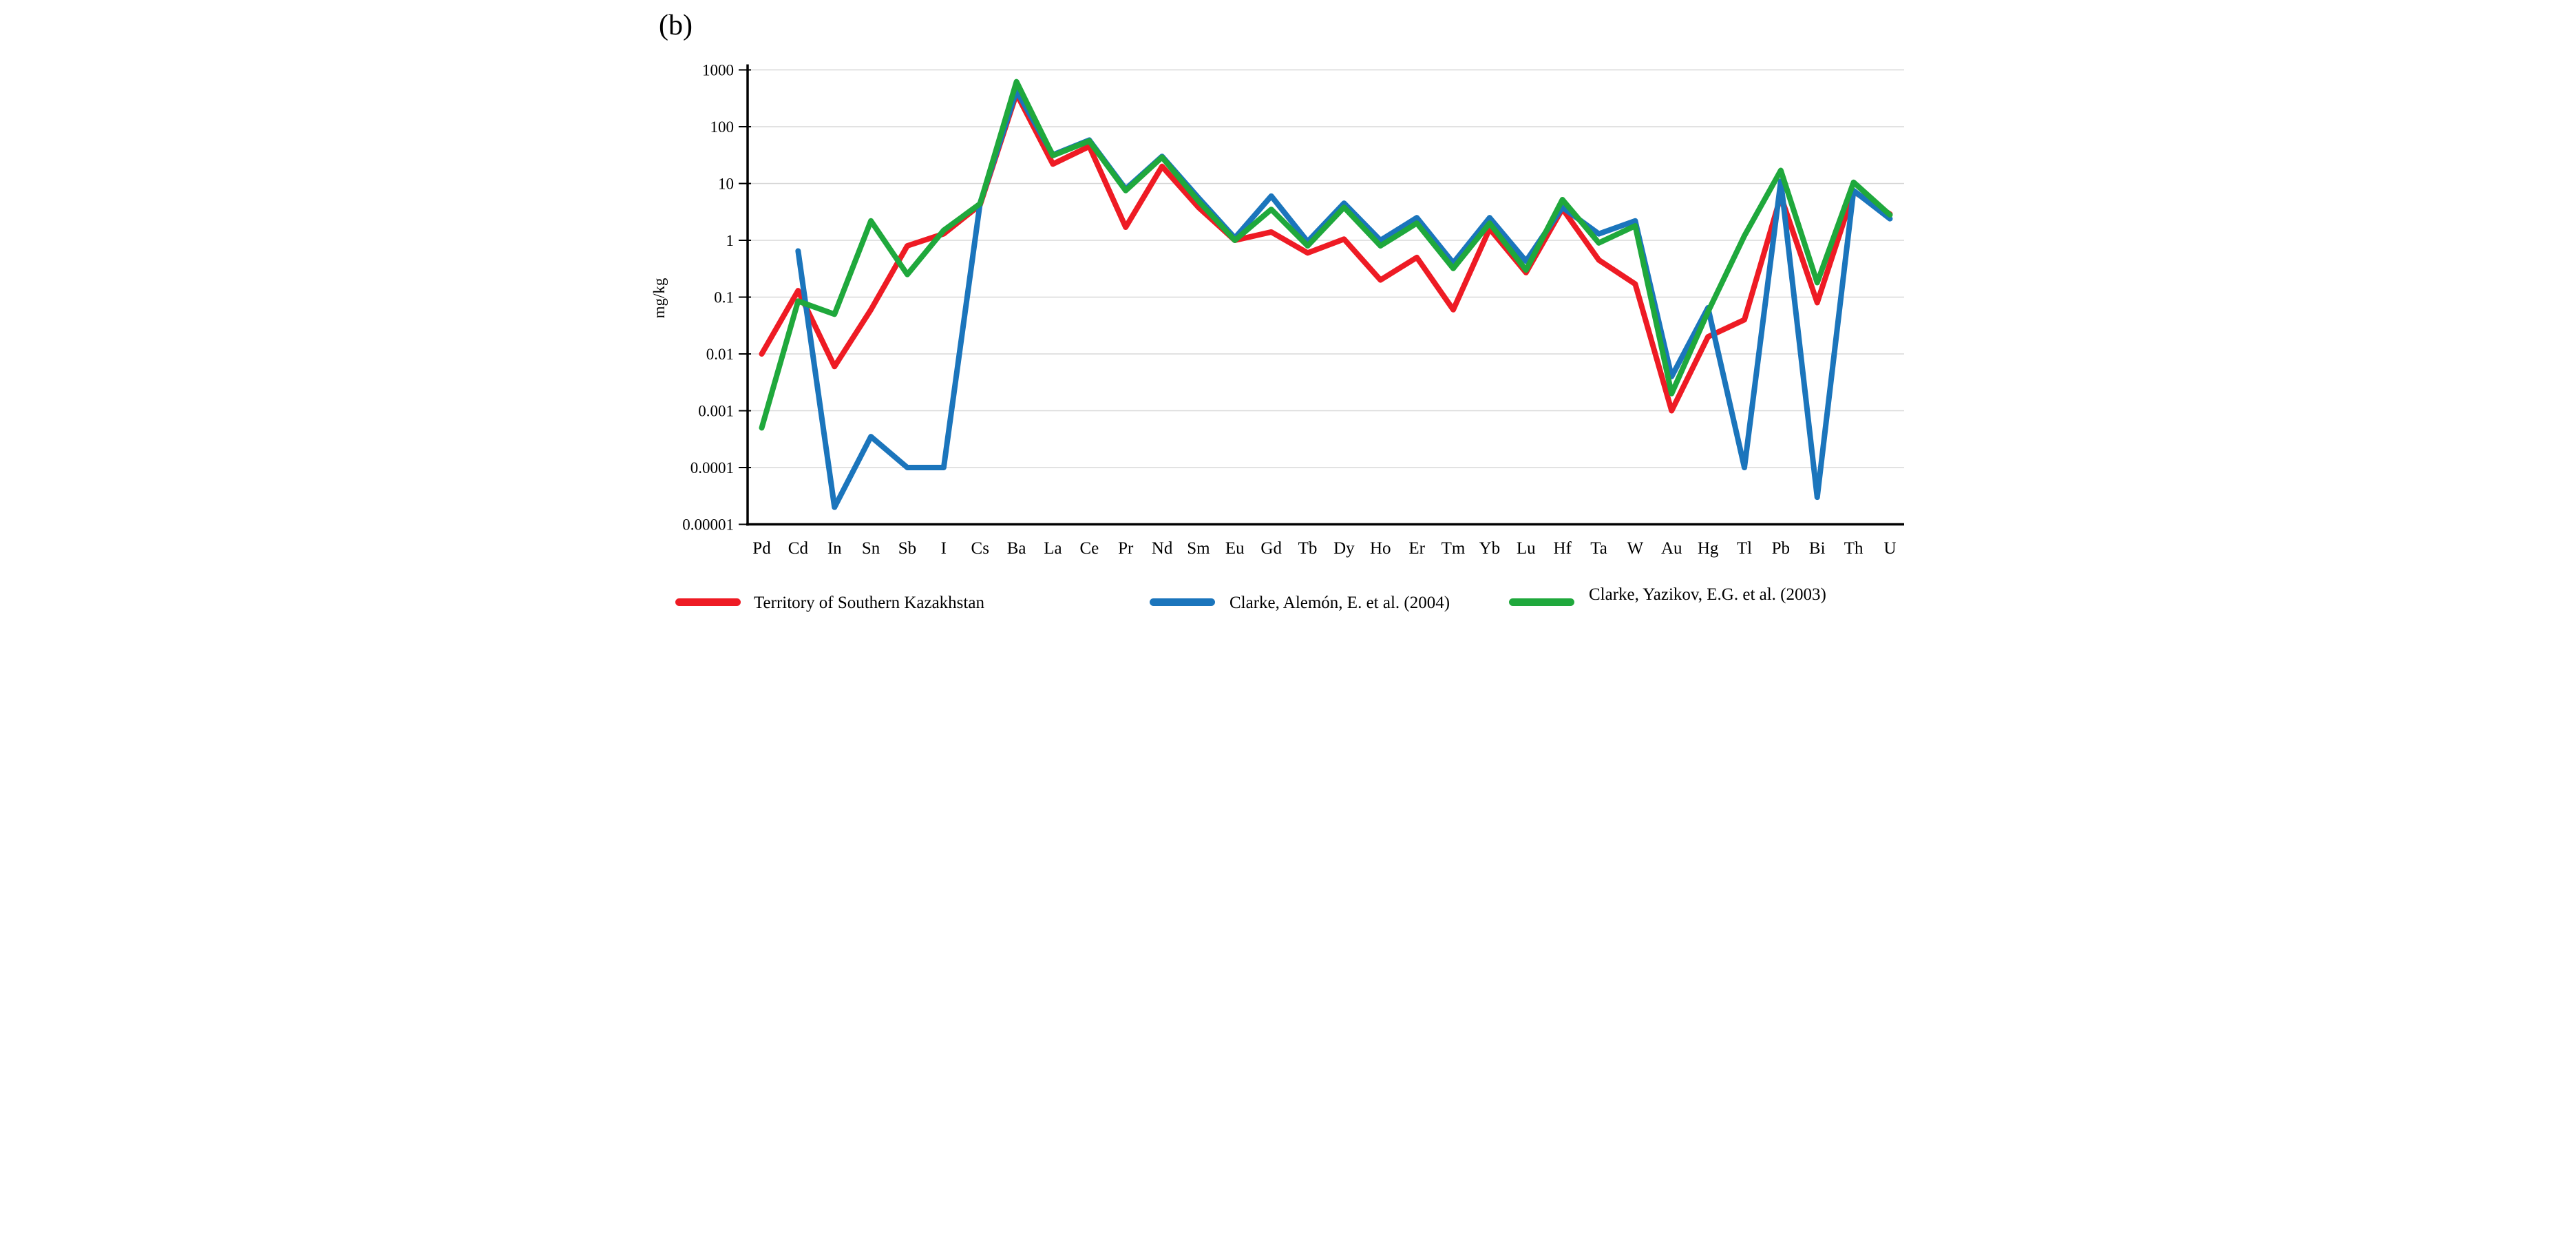 This screenshot has height=1247, width=2576. I want to click on x-tick-label-W: W, so click(1635, 548).